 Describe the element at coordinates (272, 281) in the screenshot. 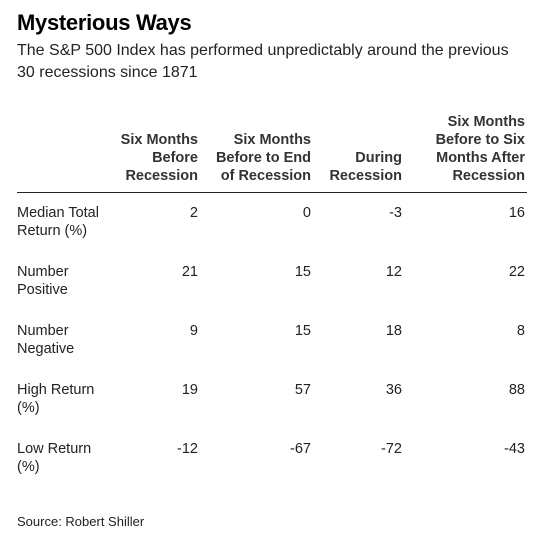

I see `table-row: Number Positive 21 15 12 22` at that location.